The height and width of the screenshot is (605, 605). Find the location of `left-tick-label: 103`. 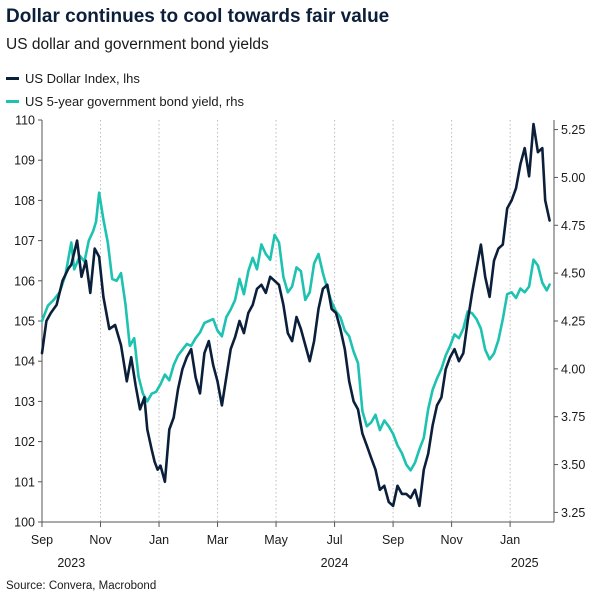

left-tick-label: 103 is located at coordinates (24, 402).